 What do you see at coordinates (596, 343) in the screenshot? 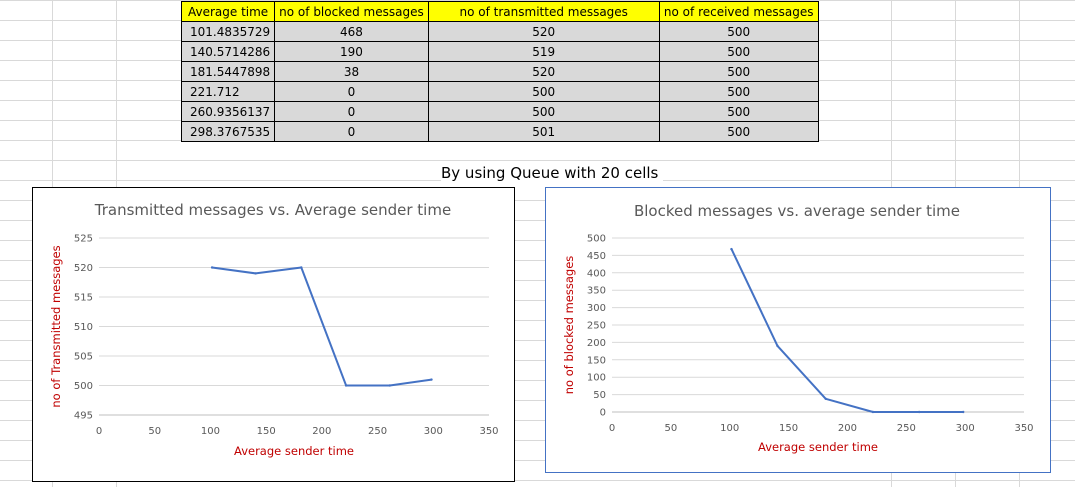
I see `y-tick-label: 200` at bounding box center [596, 343].